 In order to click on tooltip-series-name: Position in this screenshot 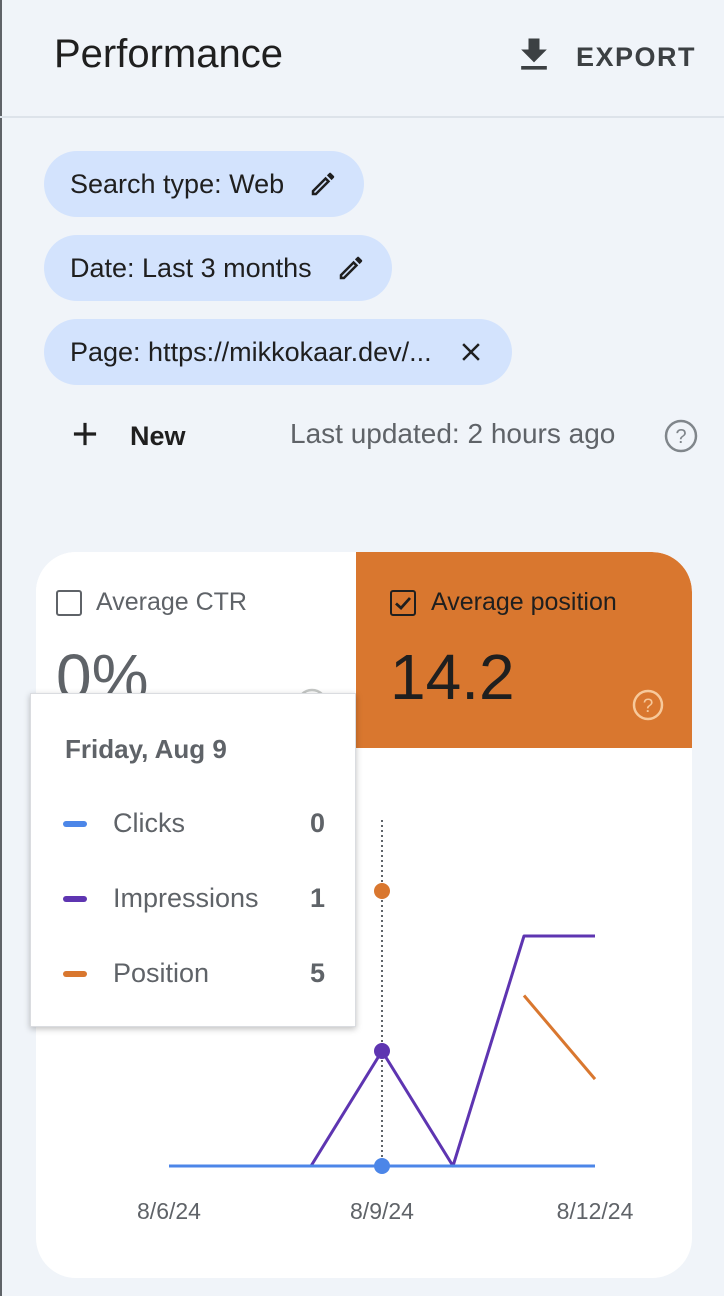, I will do `click(161, 973)`.